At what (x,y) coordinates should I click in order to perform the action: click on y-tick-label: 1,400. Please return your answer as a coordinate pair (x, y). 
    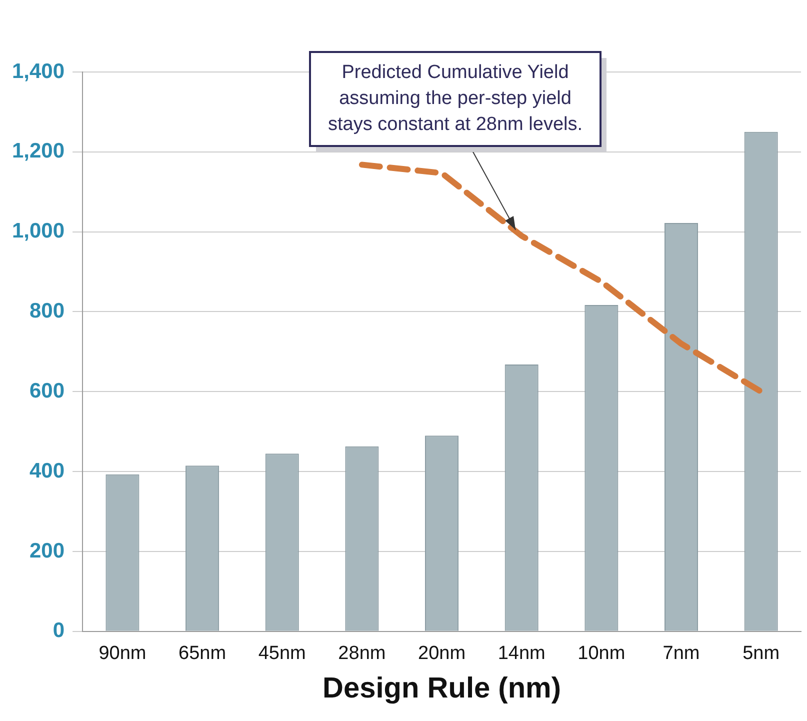
    Looking at the image, I should click on (38, 71).